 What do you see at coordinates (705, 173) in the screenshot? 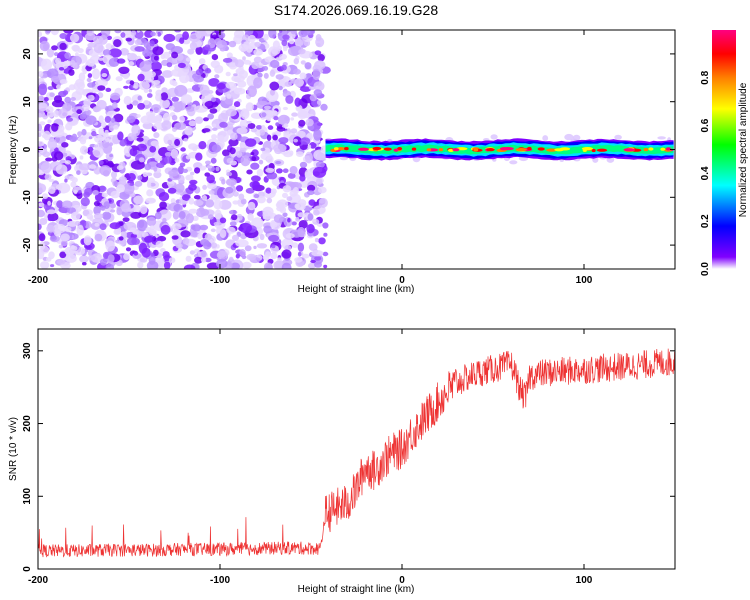
I see `colorbar-ticks: 0.0 0.2 0.4 0.6 0.8` at bounding box center [705, 173].